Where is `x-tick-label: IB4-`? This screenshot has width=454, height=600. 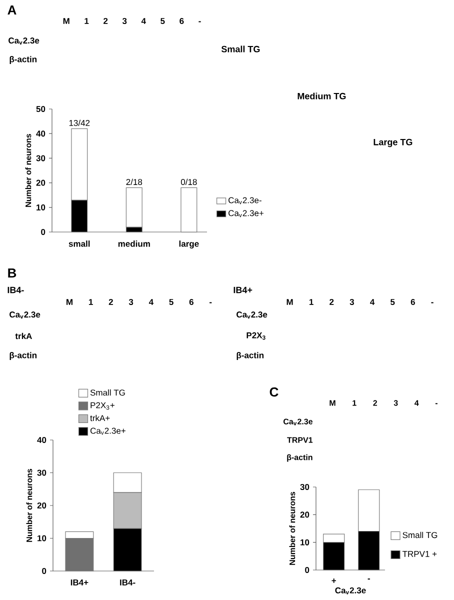
x-tick-label: IB4- is located at coordinates (128, 583).